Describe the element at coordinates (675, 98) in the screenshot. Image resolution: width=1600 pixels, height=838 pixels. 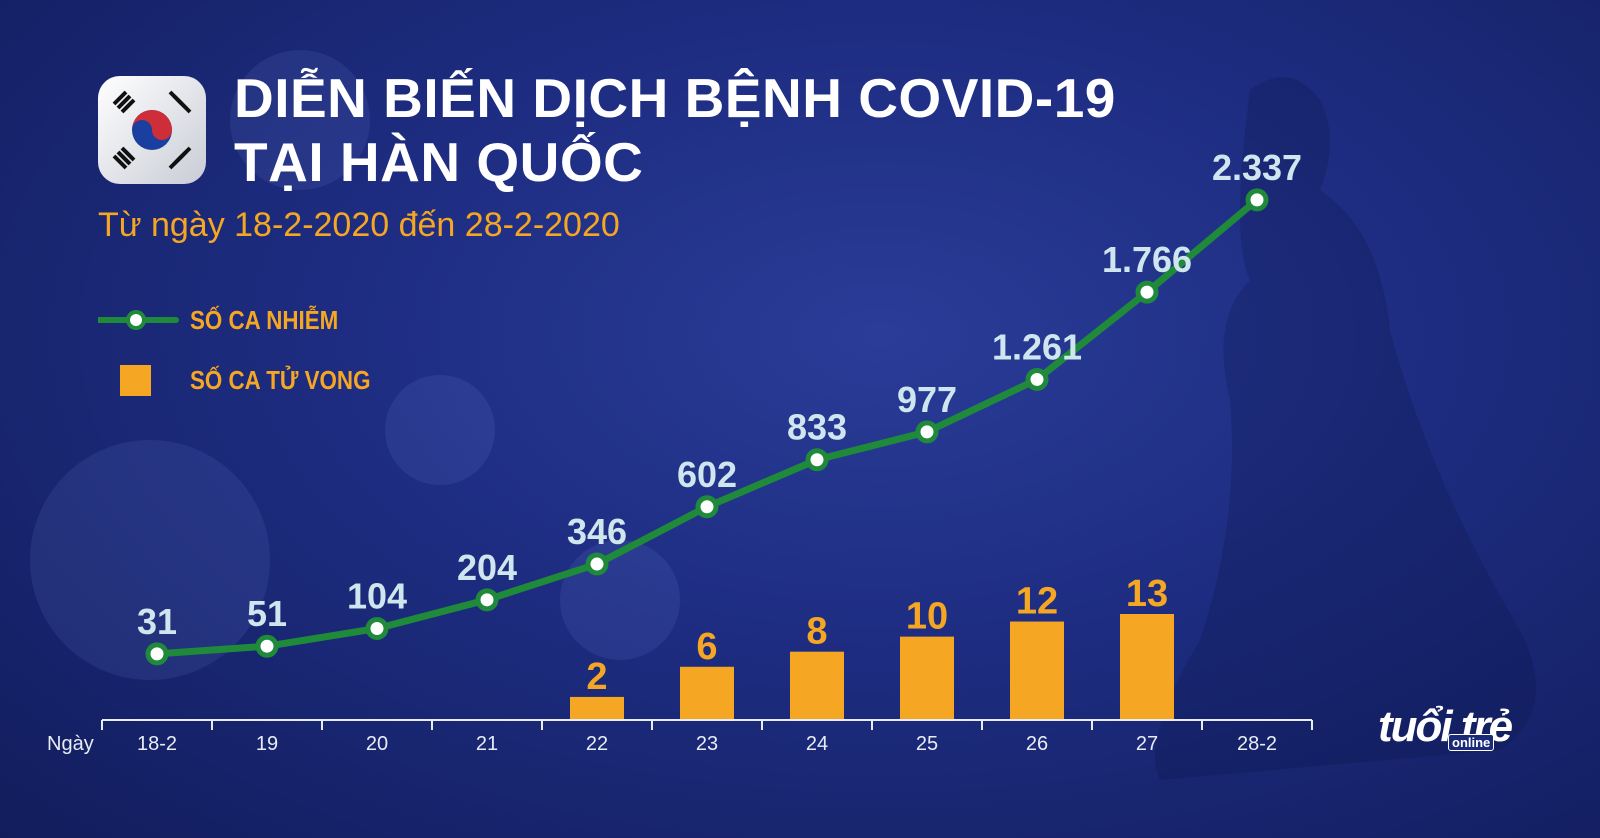
I see `title-line-1: DIỄN BIẾN DỊCH BỆNH COVID-19` at that location.